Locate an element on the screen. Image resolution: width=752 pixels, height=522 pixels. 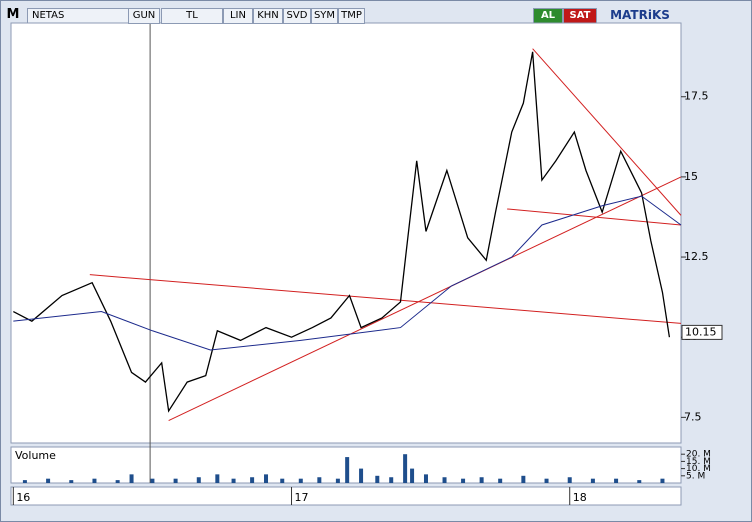
toolbar-button: GUN is located at coordinates (144, 16).